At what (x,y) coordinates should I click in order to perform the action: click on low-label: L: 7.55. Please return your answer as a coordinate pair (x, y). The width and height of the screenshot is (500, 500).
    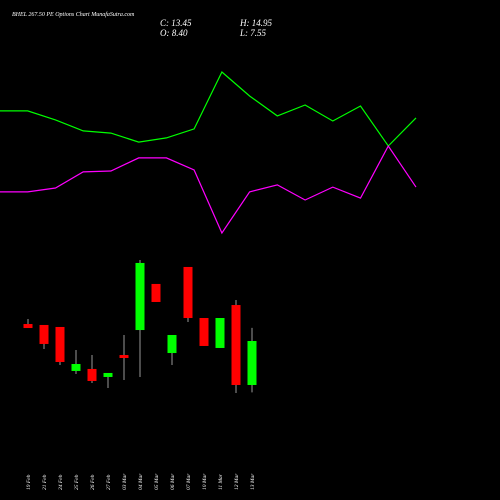
    Looking at the image, I should click on (253, 33).